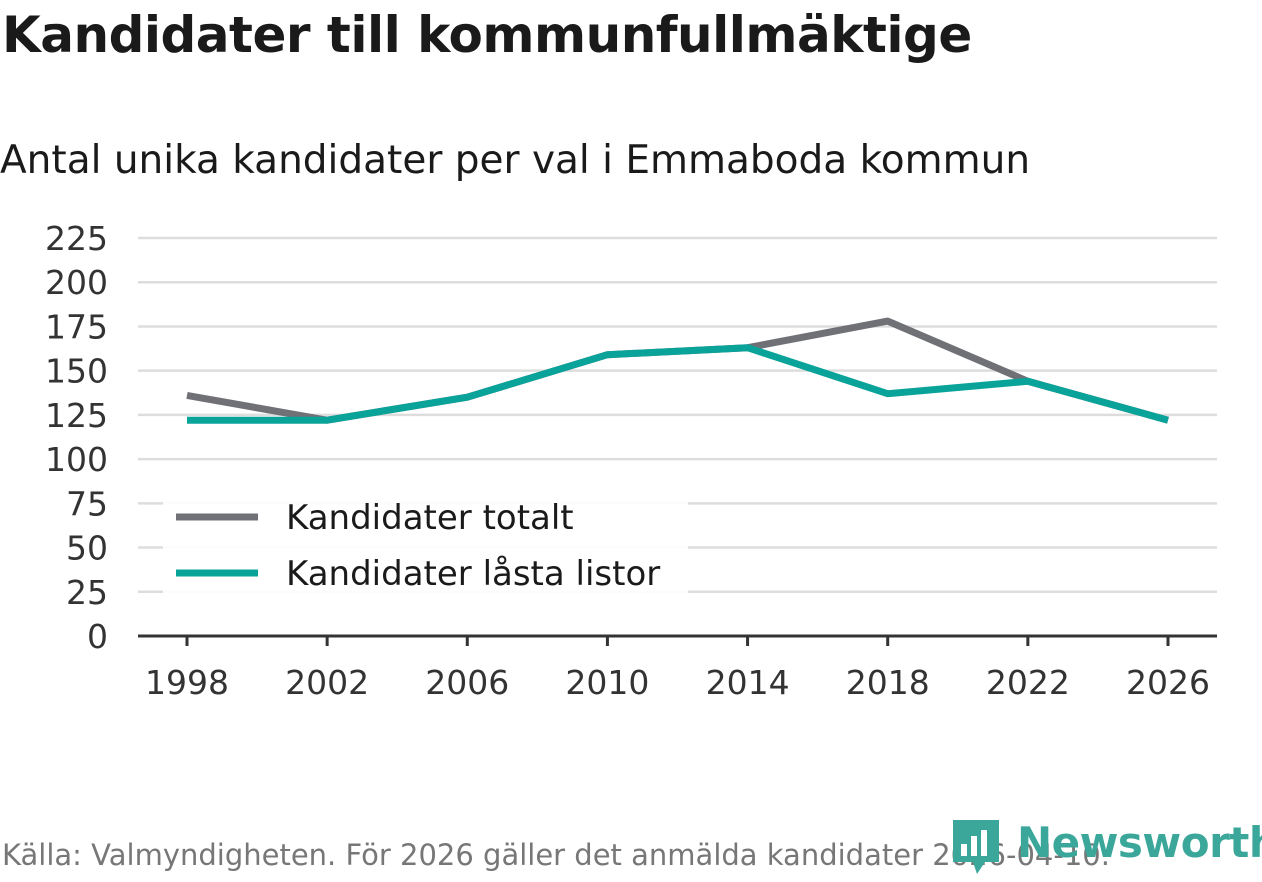  Describe the element at coordinates (430, 518) in the screenshot. I see `legend-label: Kandidater totalt` at that location.